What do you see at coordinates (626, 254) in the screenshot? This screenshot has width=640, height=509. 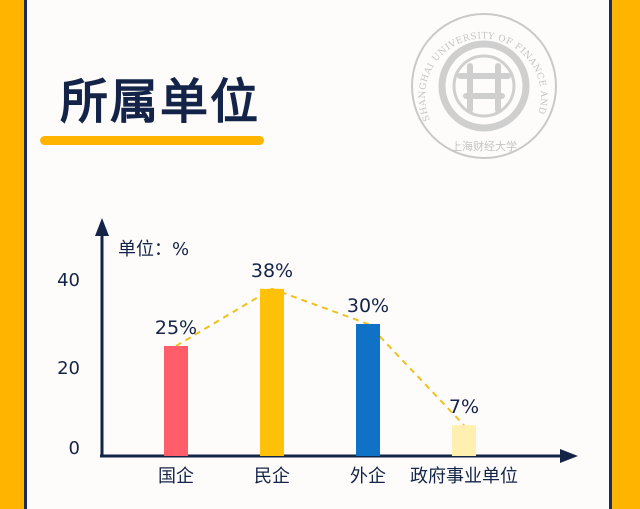 I see `right-accent-bar` at bounding box center [626, 254].